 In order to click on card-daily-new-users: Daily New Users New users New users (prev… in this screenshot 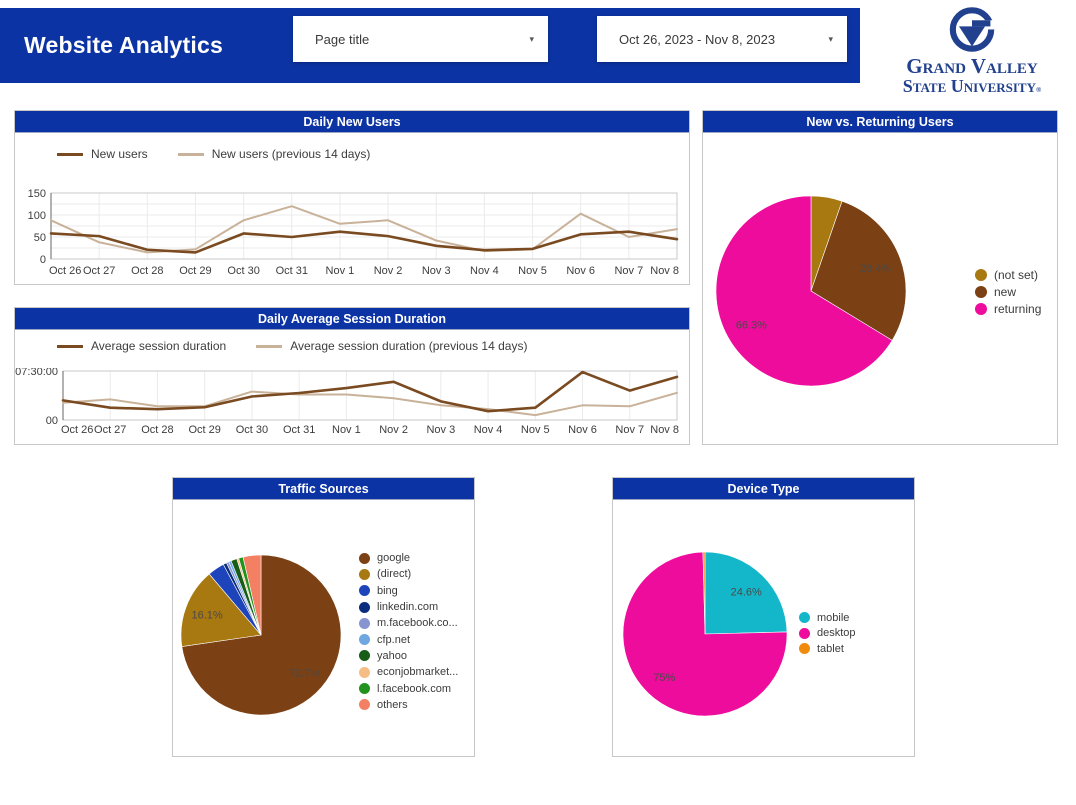, I will do `click(352, 197)`.